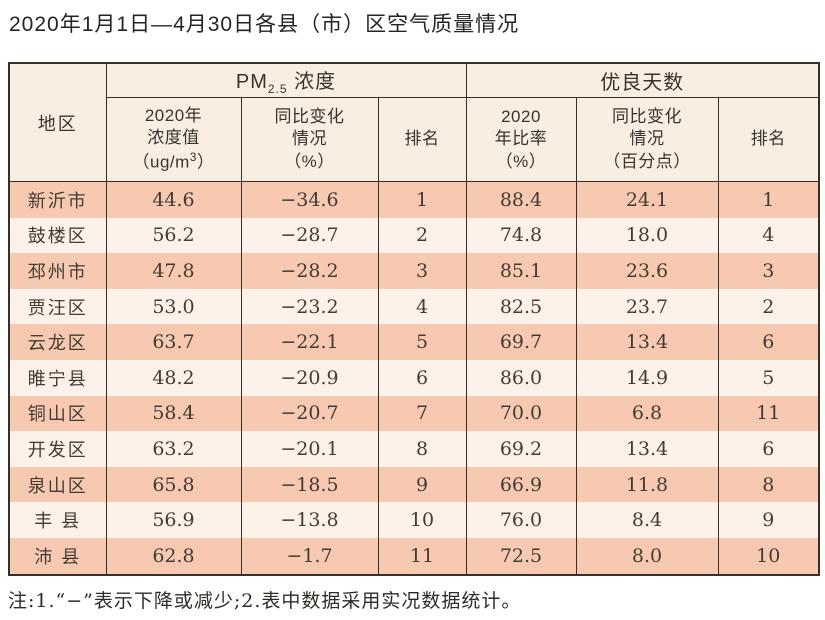 The width and height of the screenshot is (825, 620). What do you see at coordinates (309, 161) in the screenshot?
I see `pm-change-header-unit: （%）` at bounding box center [309, 161].